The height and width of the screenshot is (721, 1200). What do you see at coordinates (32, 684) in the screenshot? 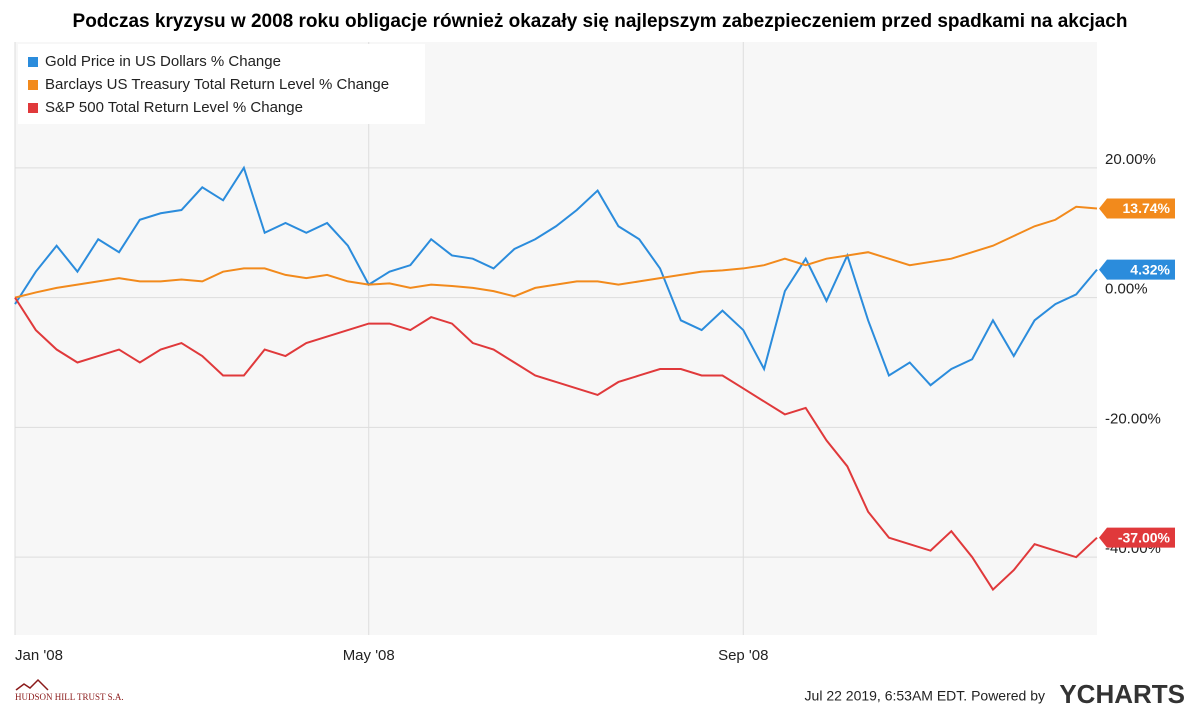
I see `logo-mark` at bounding box center [32, 684].